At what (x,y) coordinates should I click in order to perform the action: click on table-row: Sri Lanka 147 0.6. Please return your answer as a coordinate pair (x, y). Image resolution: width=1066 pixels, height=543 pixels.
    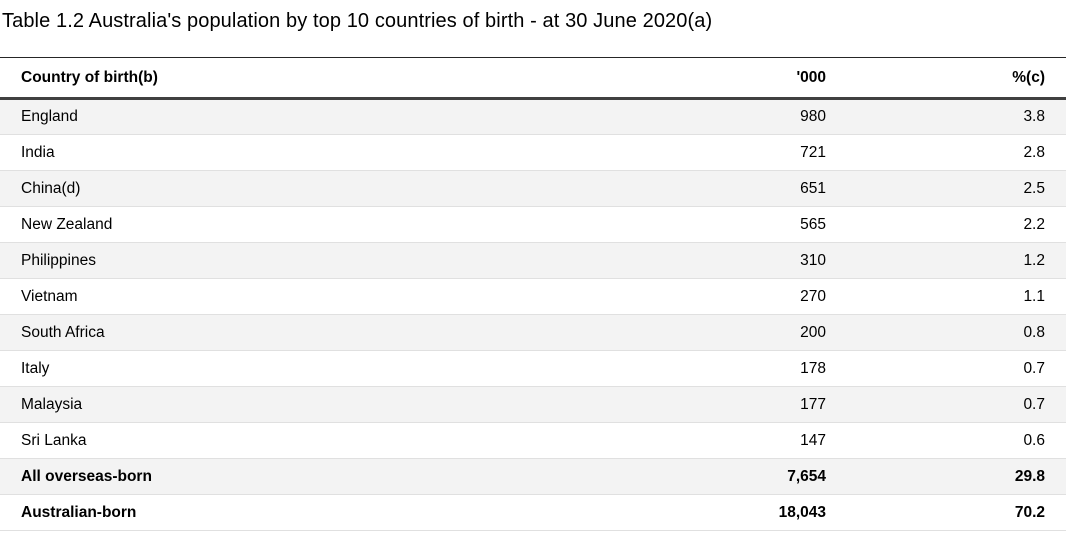
    Looking at the image, I should click on (533, 441).